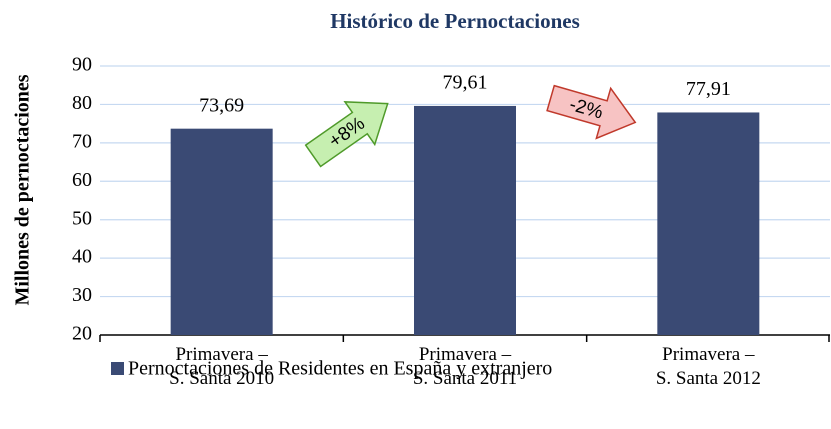 The image size is (831, 429). Describe the element at coordinates (82, 334) in the screenshot. I see `y-tick-label: 20` at that location.